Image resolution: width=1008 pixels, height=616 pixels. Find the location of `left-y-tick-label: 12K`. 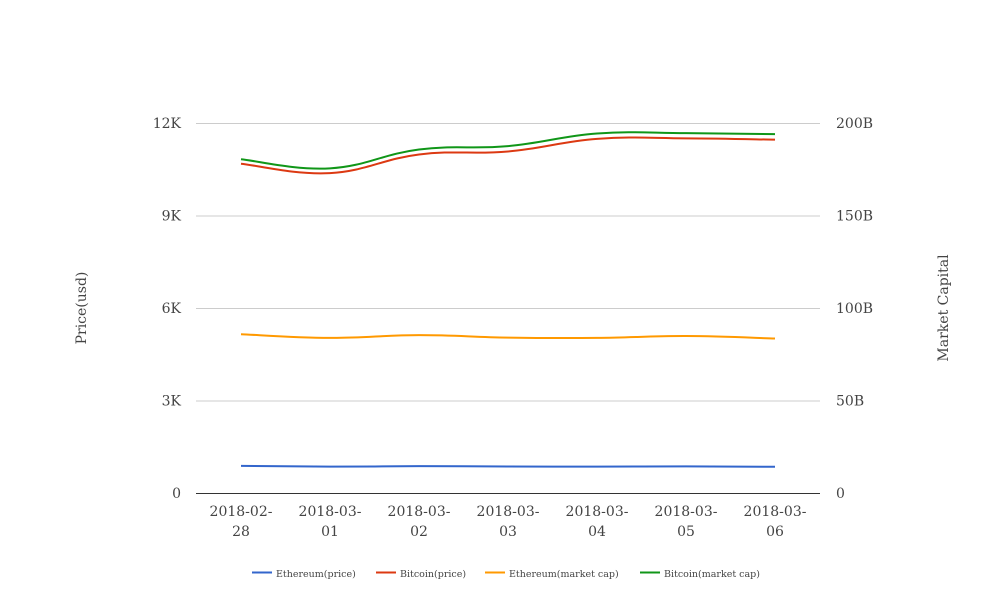

left-y-tick-label: 12K is located at coordinates (167, 124).